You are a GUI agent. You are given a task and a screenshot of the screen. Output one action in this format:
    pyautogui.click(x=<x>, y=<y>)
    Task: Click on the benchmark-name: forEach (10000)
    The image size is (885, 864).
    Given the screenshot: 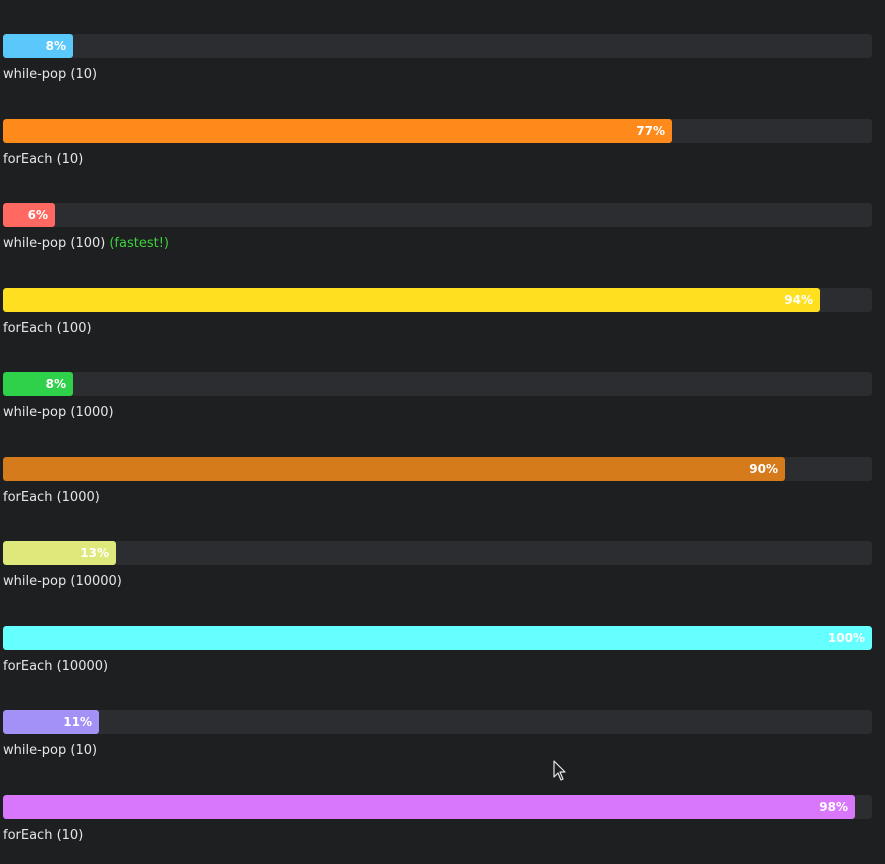 What is the action you would take?
    pyautogui.click(x=56, y=666)
    